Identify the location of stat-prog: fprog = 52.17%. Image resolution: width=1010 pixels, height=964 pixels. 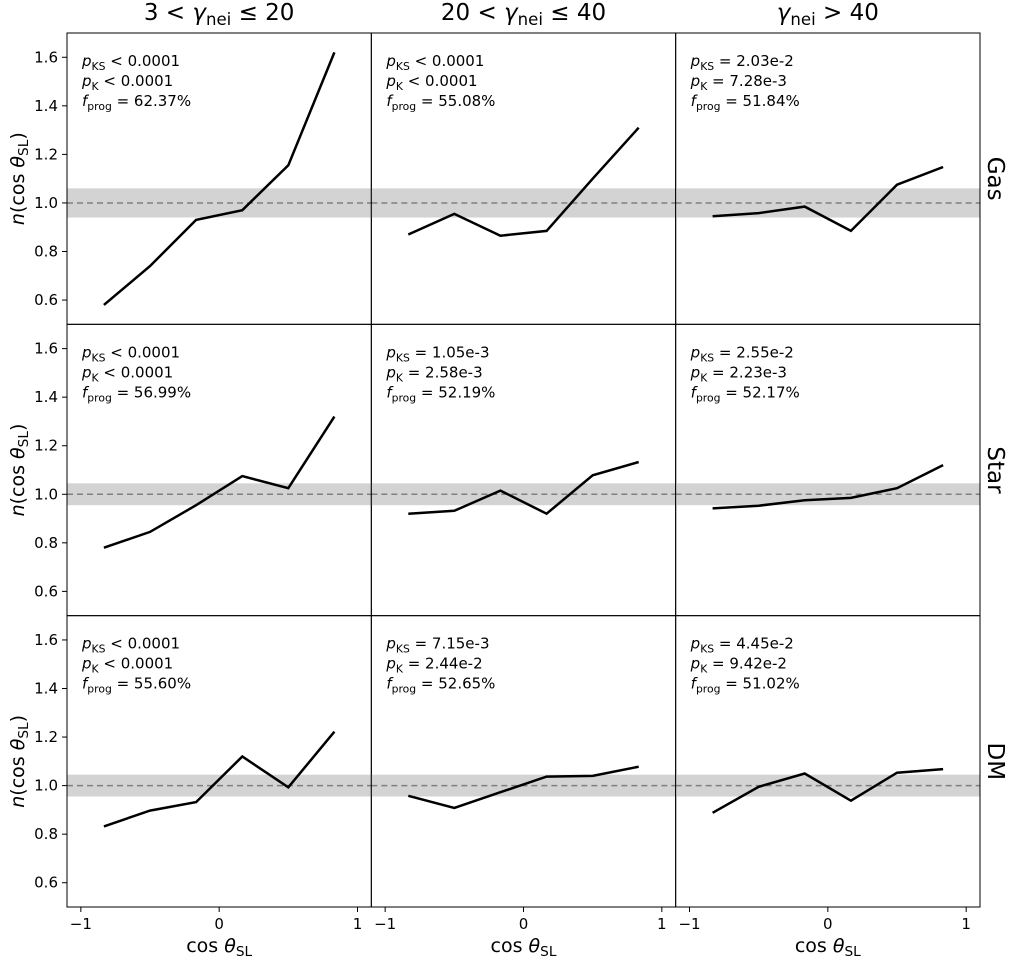
(745, 393).